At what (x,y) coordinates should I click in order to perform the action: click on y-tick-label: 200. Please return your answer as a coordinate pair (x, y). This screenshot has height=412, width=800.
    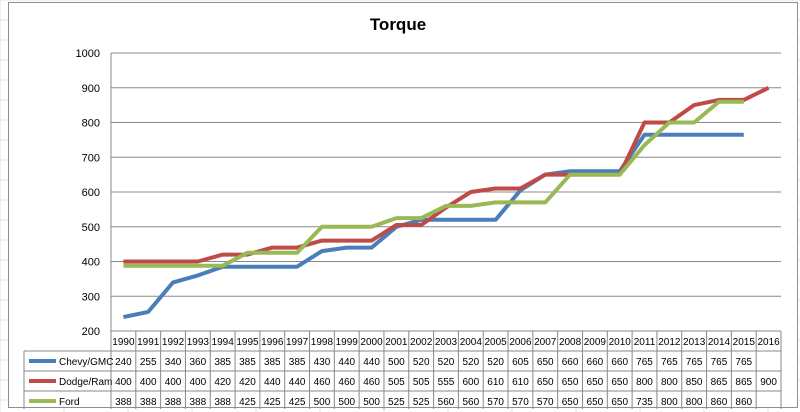
    Looking at the image, I should click on (91, 332).